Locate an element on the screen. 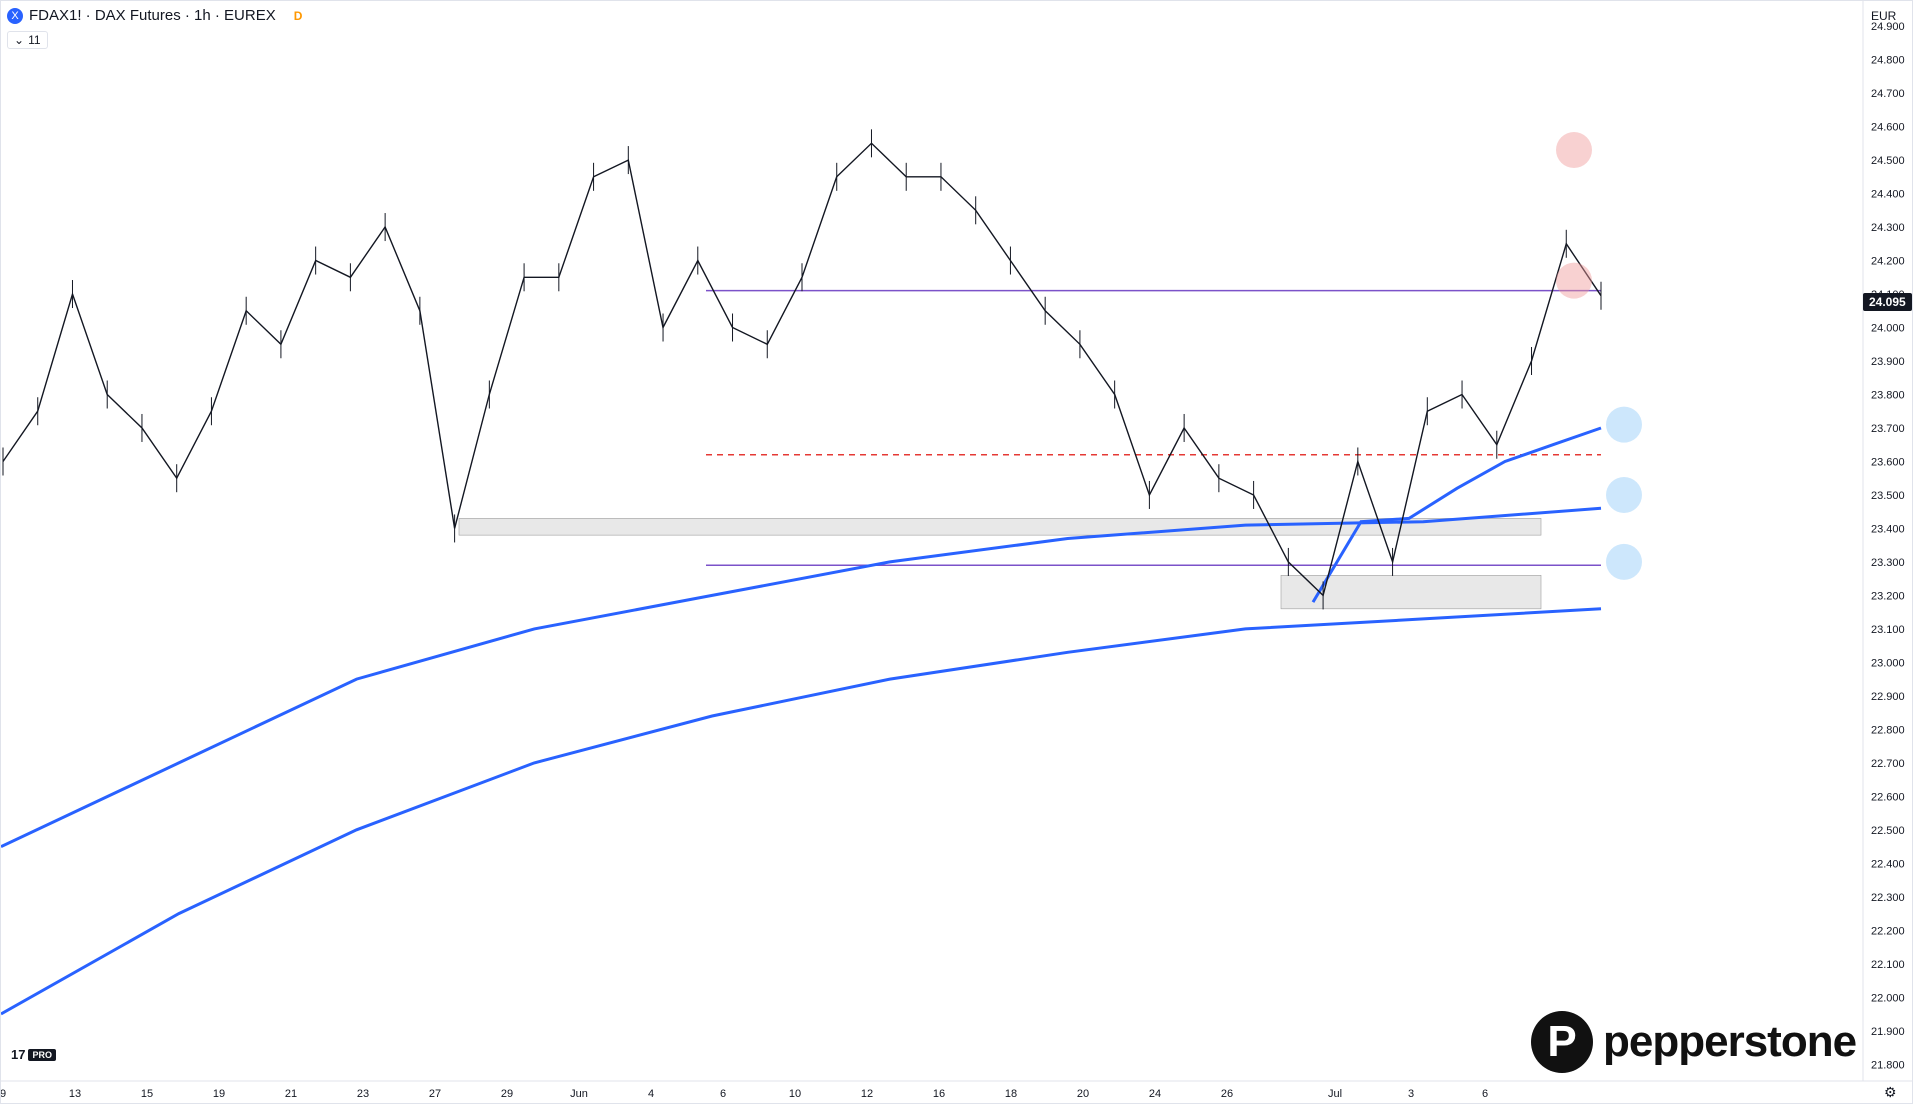 The image size is (1913, 1105). last-price-badge: 24.095 is located at coordinates (1887, 302).